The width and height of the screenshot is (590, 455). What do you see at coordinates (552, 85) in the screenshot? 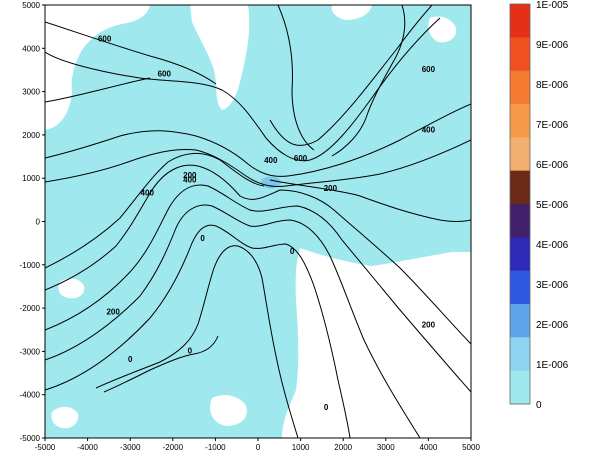
I see `colorbar-label: 8E-006` at bounding box center [552, 85].